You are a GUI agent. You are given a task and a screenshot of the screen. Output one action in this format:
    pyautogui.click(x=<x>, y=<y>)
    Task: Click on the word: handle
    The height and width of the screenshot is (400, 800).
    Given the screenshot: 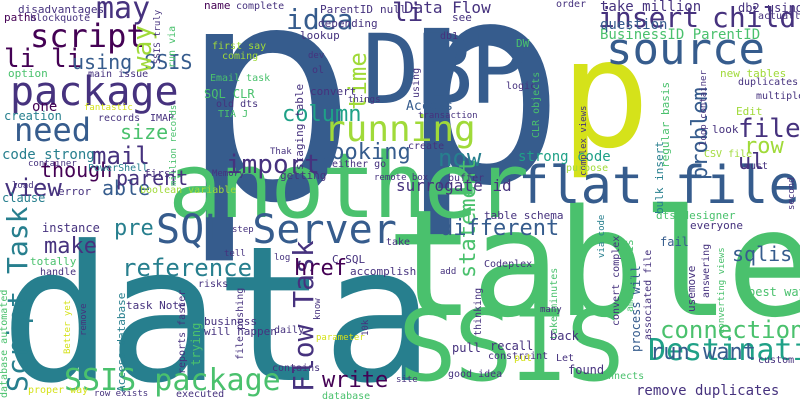 What is the action you would take?
    pyautogui.click(x=58, y=272)
    